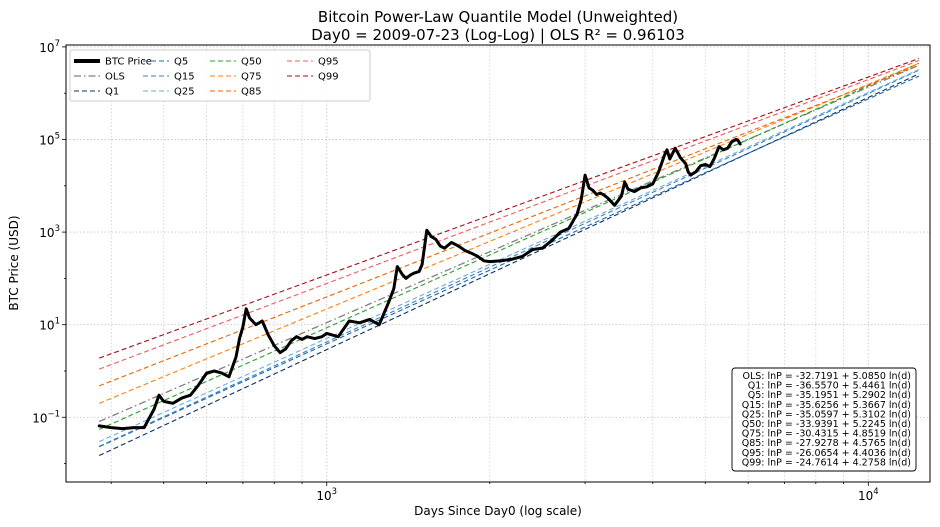  Describe the element at coordinates (49, 232) in the screenshot. I see `y-tick-label: 10³` at that location.